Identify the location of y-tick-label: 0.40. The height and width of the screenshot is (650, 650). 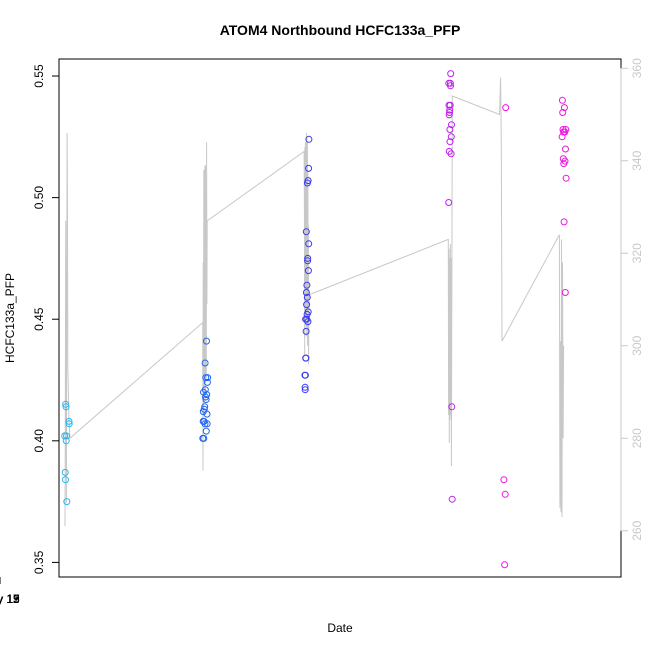
(39, 441).